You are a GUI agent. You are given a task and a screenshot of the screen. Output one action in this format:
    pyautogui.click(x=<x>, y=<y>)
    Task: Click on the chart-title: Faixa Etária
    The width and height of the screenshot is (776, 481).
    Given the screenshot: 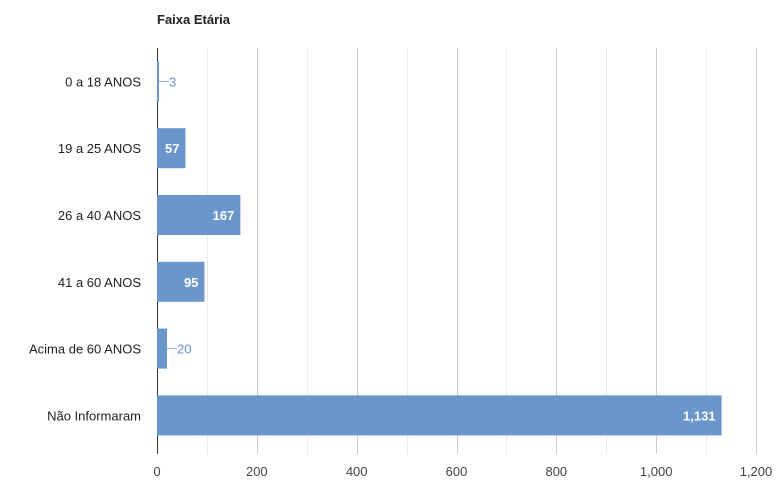 What is the action you would take?
    pyautogui.click(x=194, y=19)
    